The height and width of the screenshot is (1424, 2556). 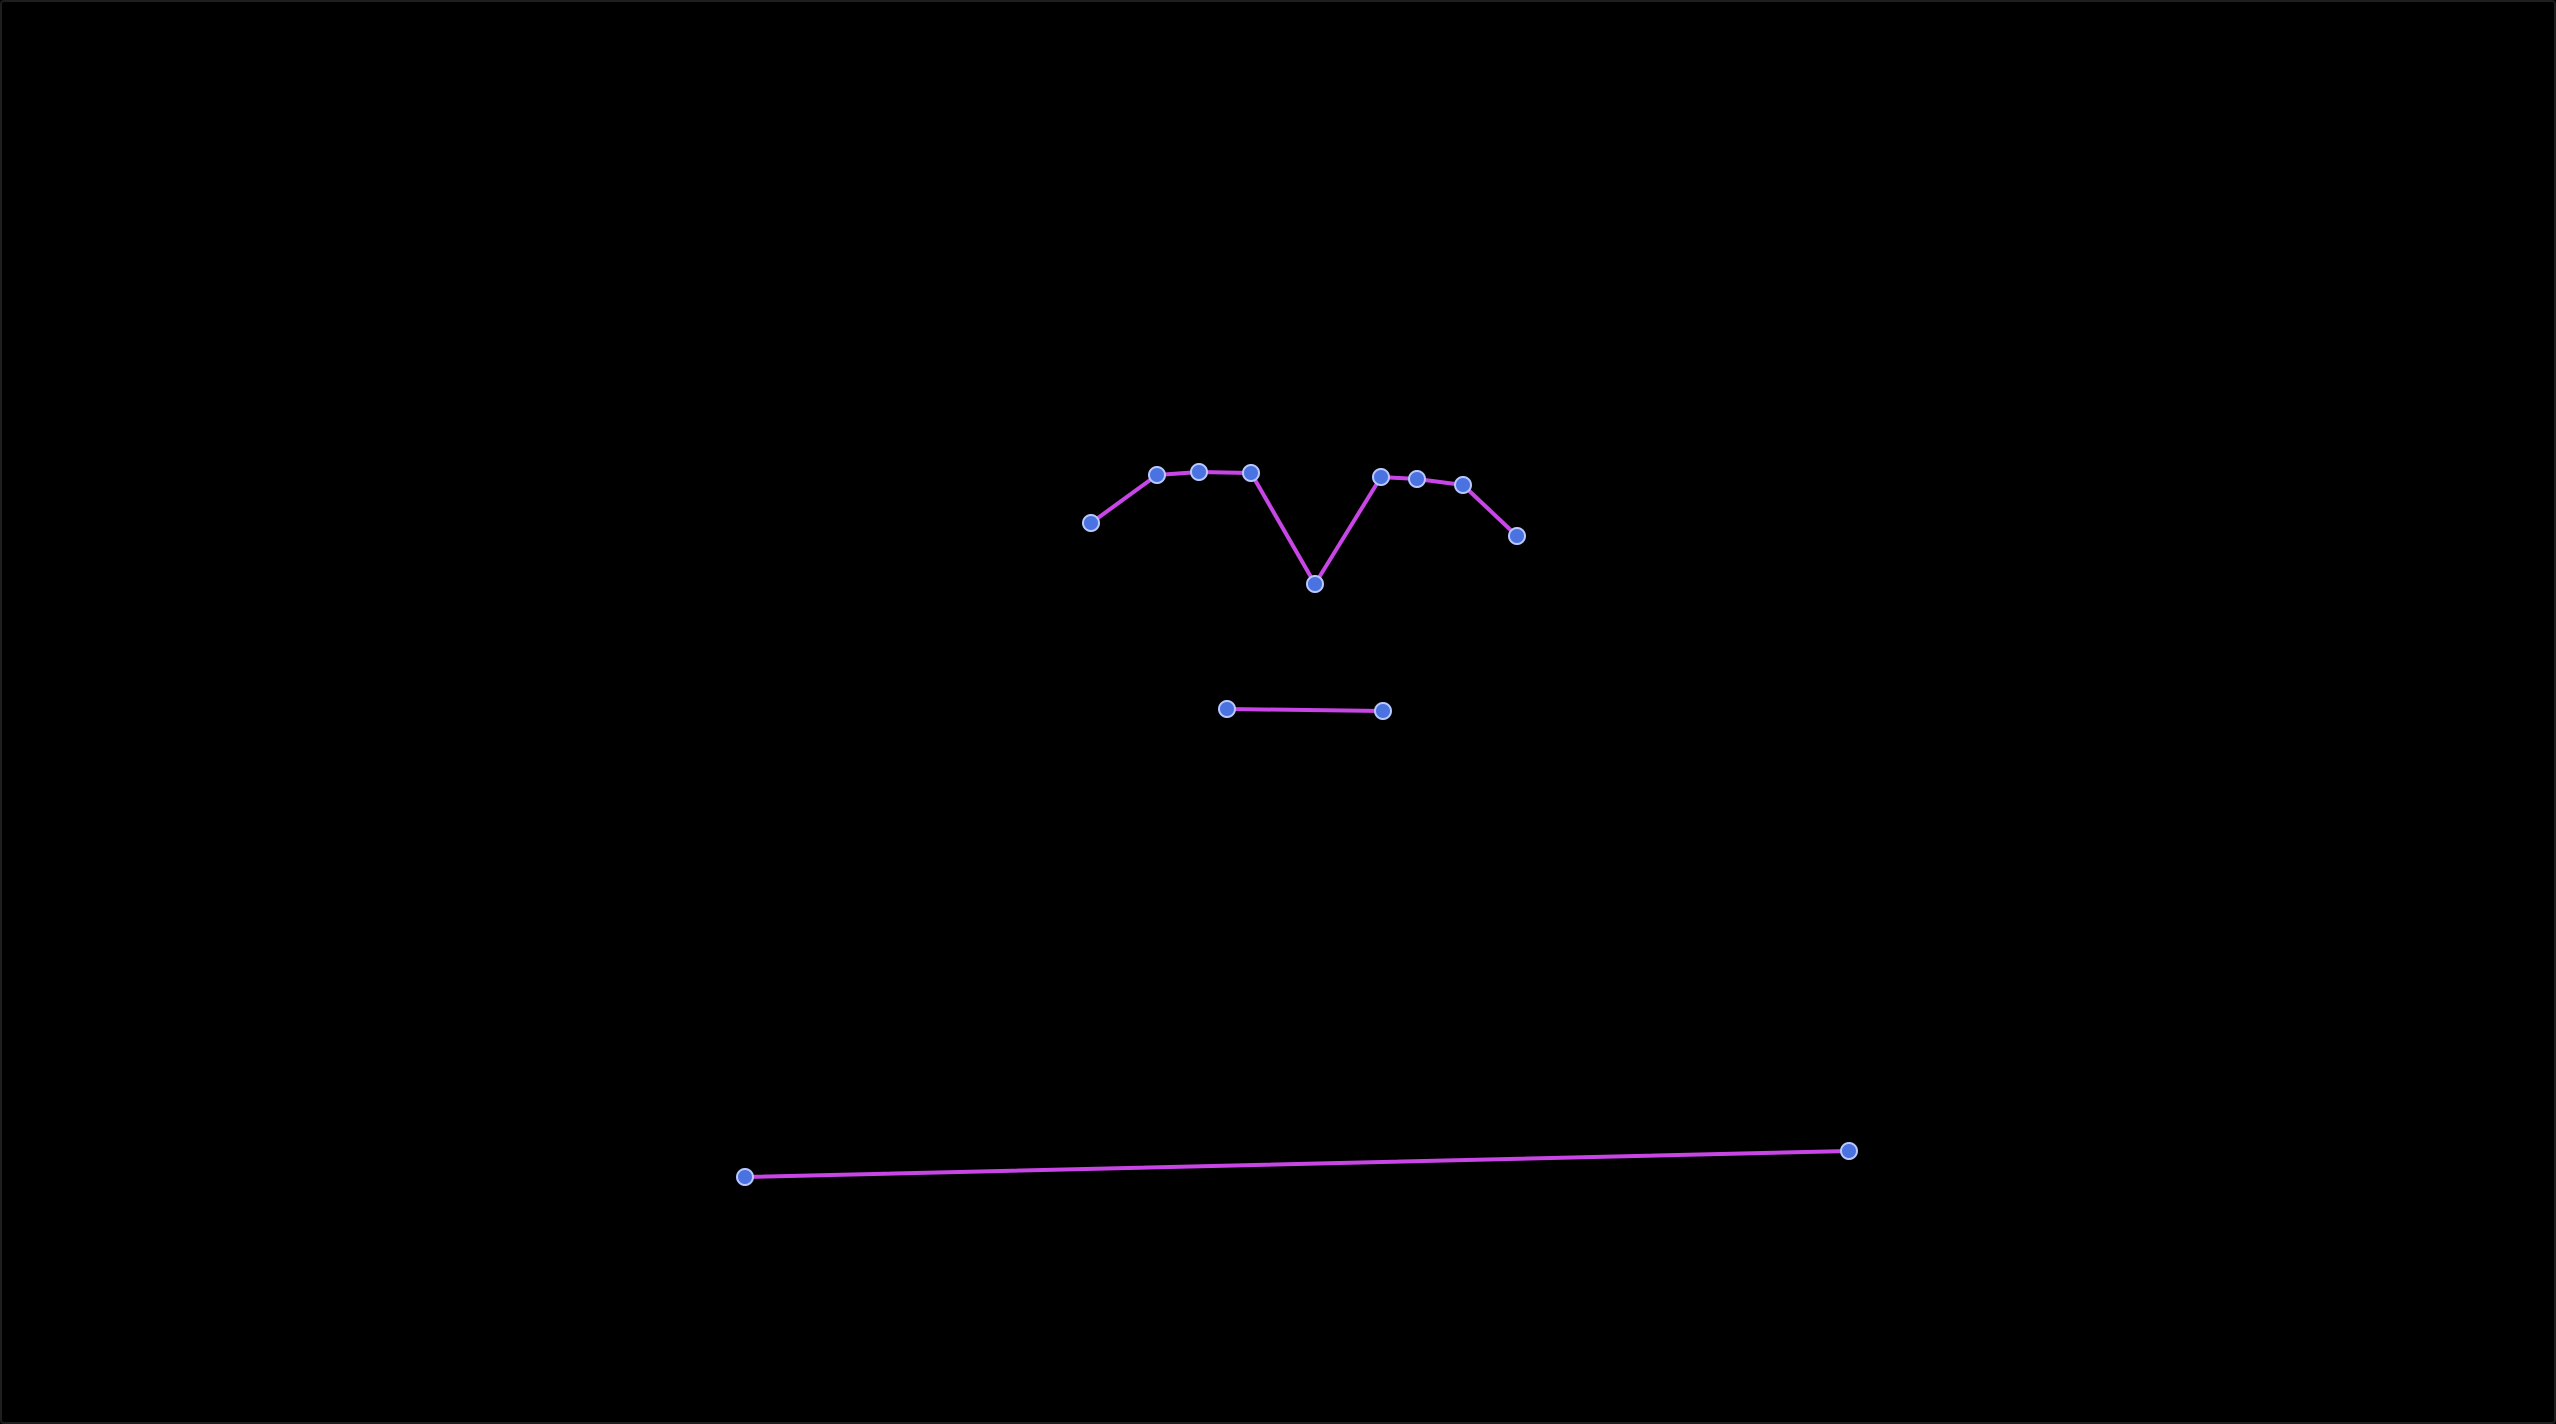 I want to click on lower-segment-edge, so click(x=1297, y=1164).